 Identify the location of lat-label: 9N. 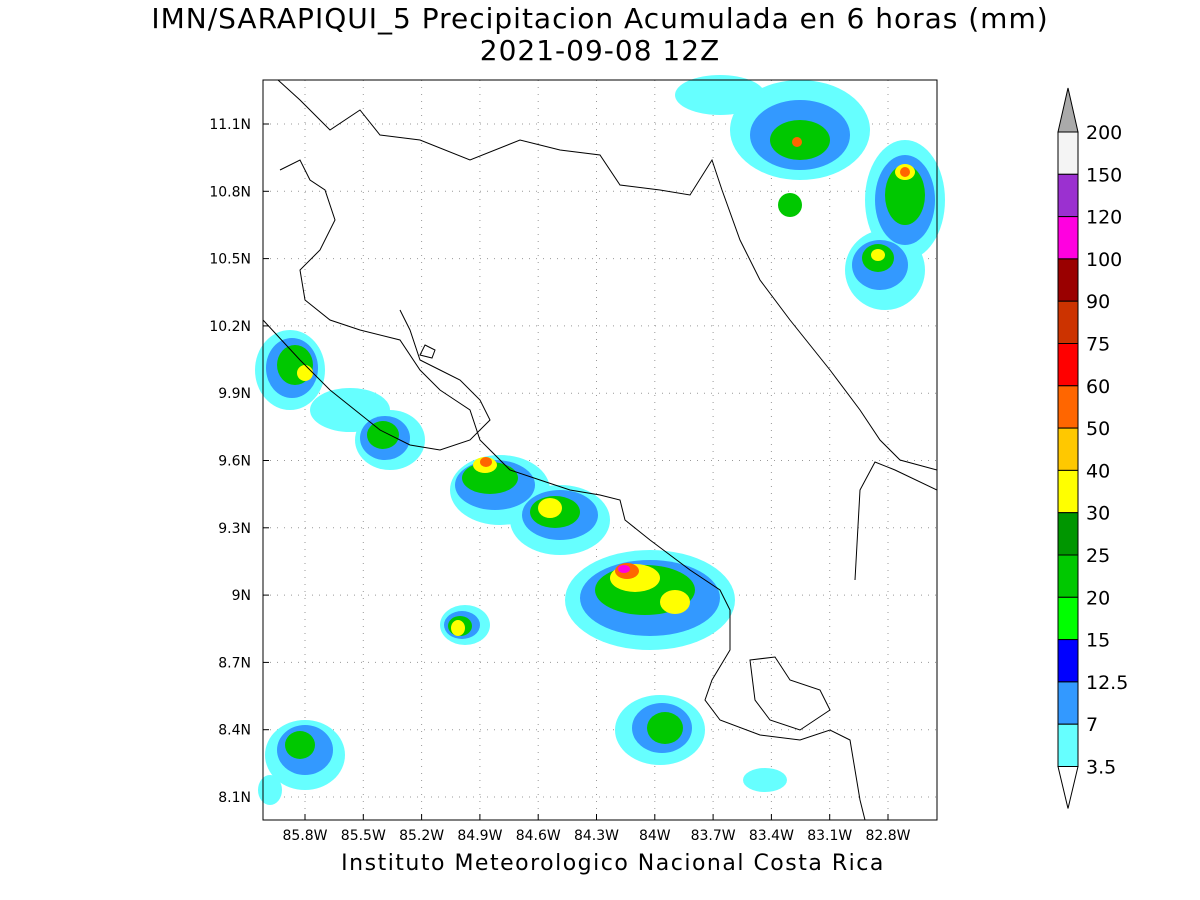
(241, 596).